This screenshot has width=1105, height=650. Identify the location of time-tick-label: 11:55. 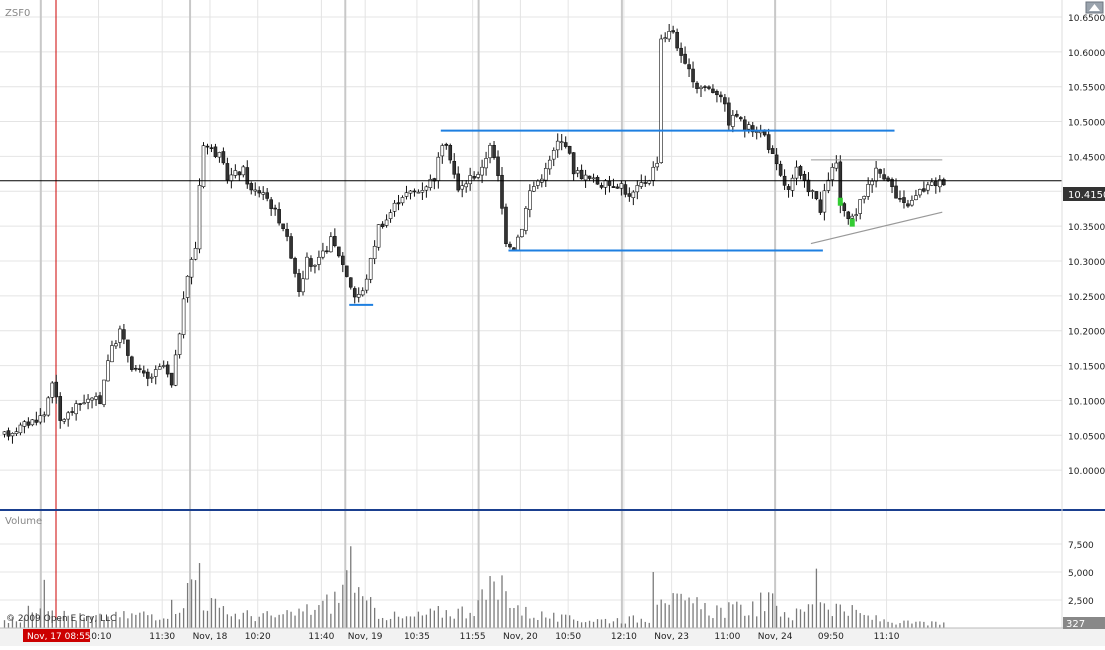
(473, 637).